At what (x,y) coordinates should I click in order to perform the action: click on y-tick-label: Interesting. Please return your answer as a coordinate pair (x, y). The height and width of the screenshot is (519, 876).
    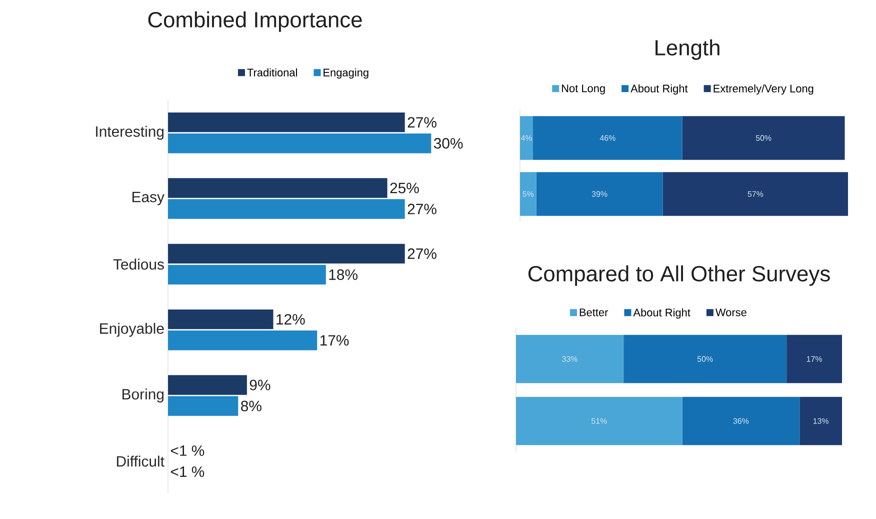
    Looking at the image, I should click on (130, 133).